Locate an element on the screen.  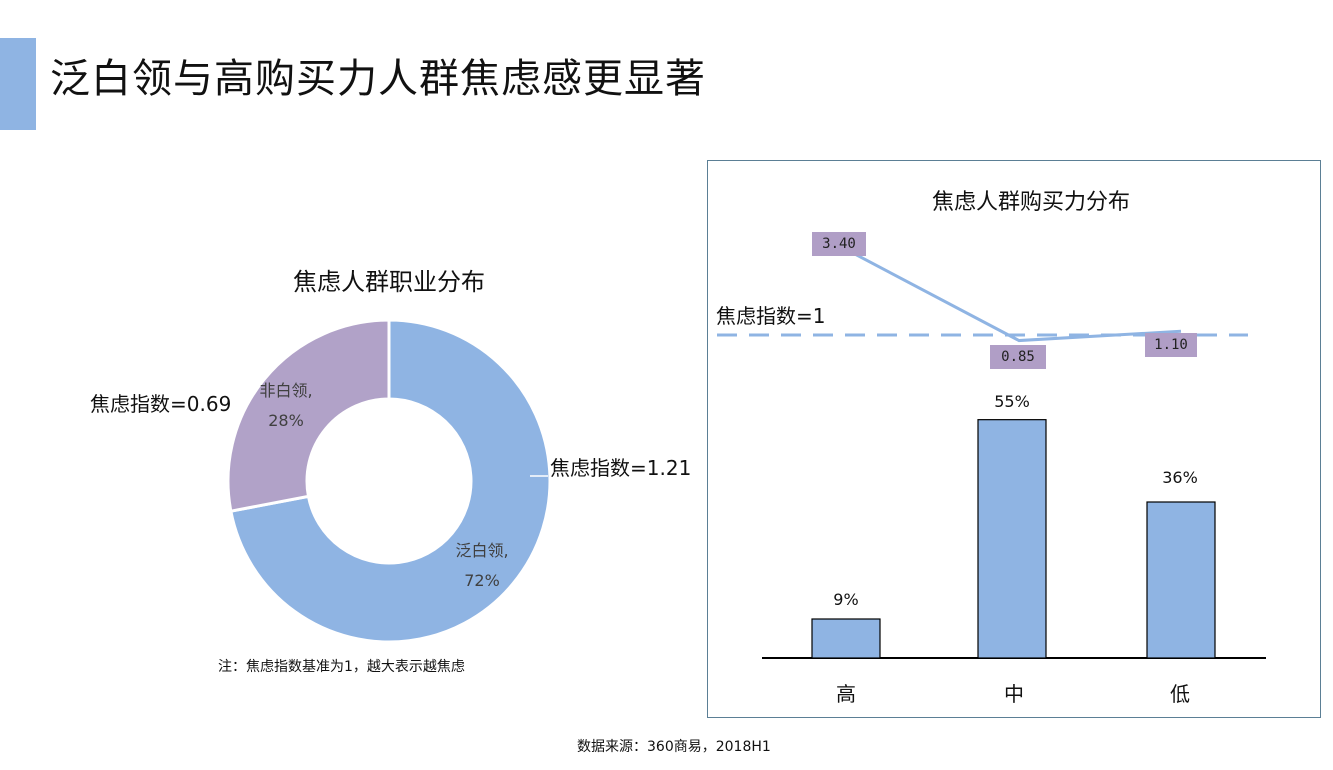
donut-slice-name: 非白领, is located at coordinates (286, 390).